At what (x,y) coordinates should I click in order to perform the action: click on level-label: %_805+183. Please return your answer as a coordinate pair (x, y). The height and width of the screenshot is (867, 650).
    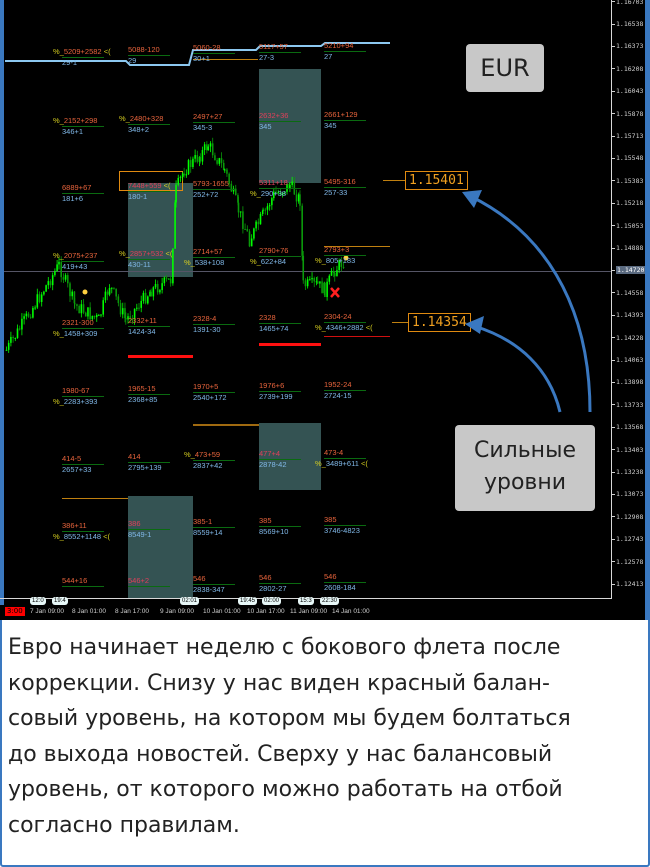
    Looking at the image, I should click on (335, 260).